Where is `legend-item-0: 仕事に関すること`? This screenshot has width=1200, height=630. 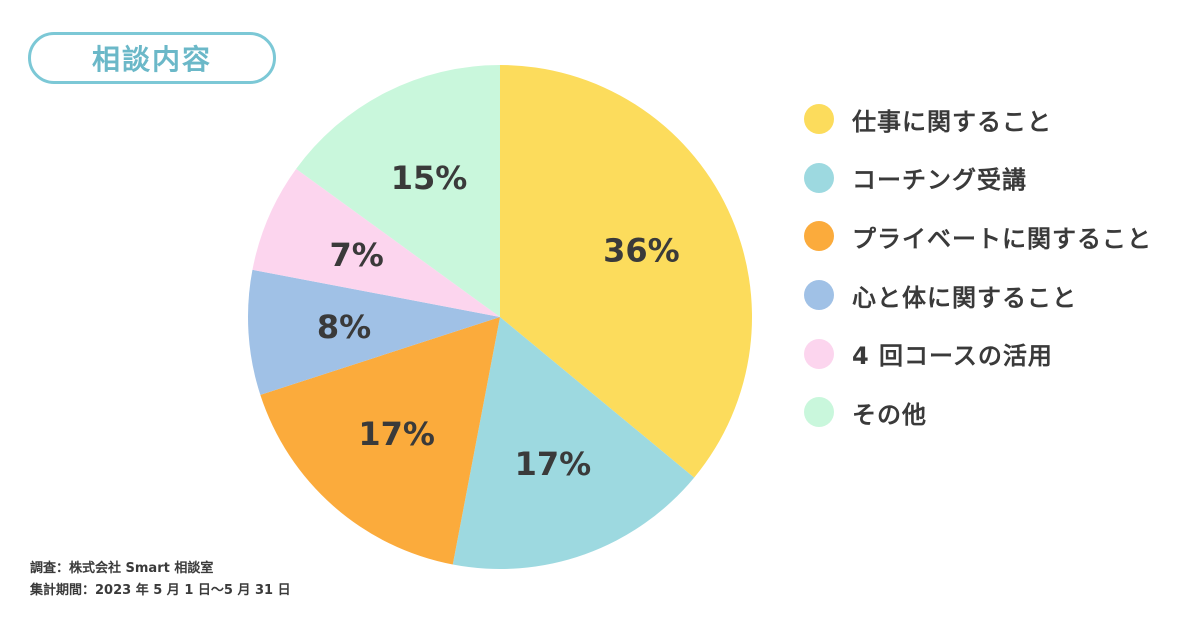 legend-item-0: 仕事に関すること is located at coordinates (978, 119).